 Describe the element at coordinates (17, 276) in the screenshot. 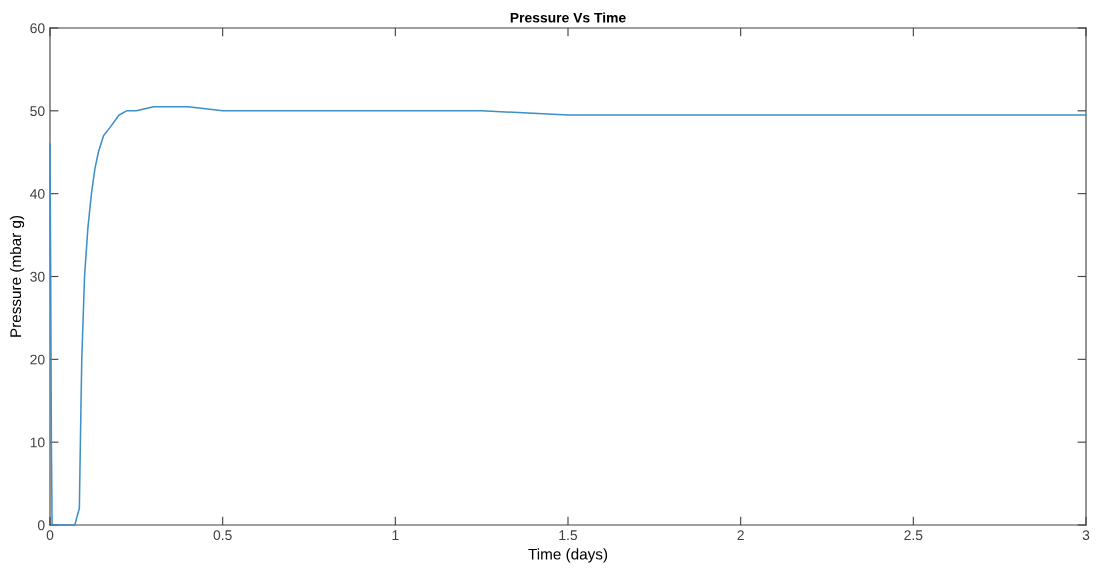

I see `y-axis-title: Pressure (mbar g)` at that location.